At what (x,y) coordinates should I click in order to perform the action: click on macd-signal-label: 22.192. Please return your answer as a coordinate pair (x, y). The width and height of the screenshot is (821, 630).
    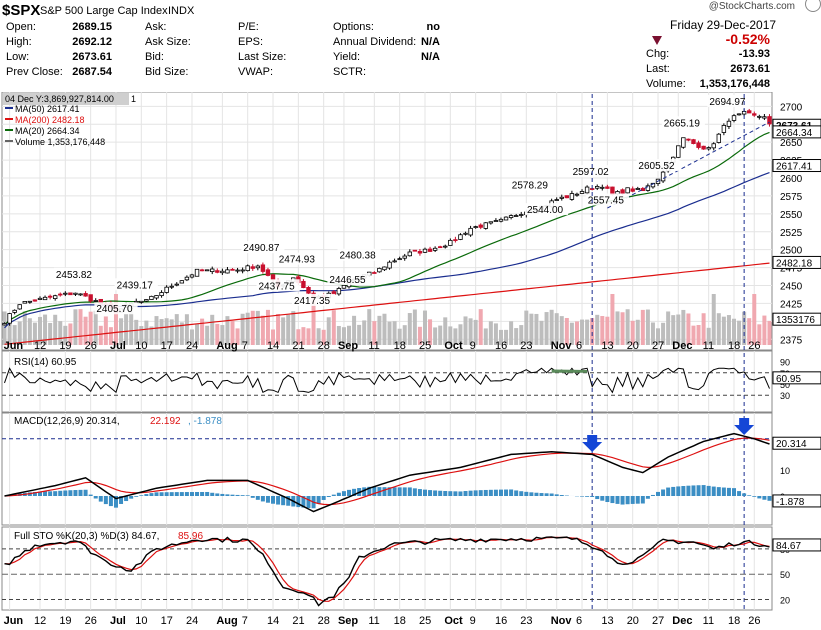
    Looking at the image, I should click on (165, 421).